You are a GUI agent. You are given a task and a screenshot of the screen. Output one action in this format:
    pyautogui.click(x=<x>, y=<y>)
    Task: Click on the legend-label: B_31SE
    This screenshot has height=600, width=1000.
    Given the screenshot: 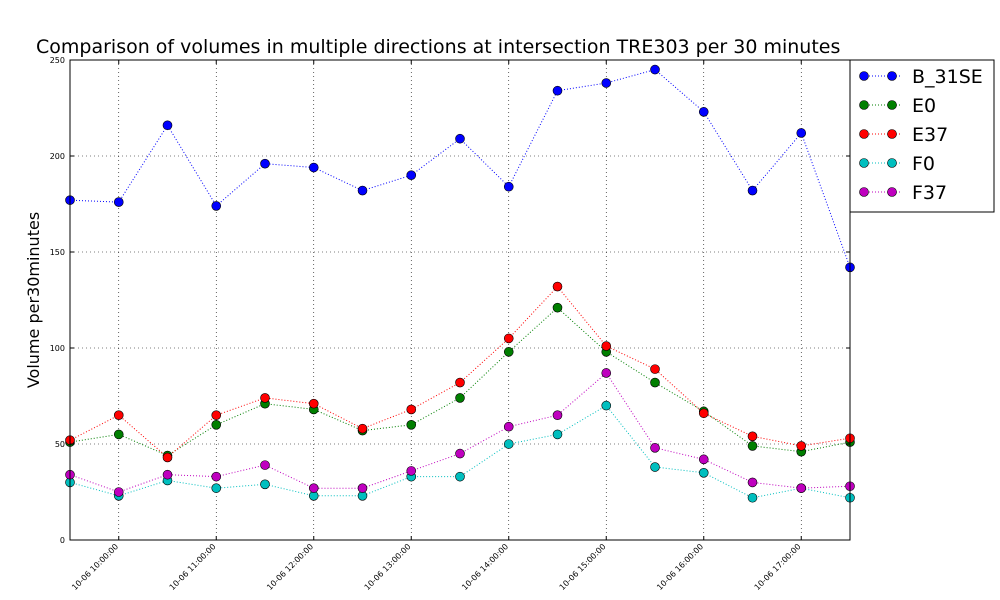 What is the action you would take?
    pyautogui.click(x=947, y=77)
    